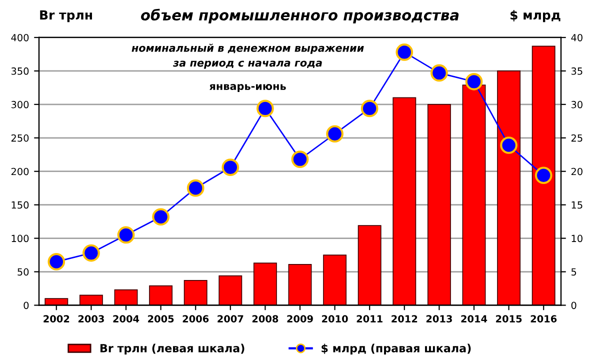  What do you see at coordinates (543, 318) in the screenshot?
I see `x-tick-label: 2016` at bounding box center [543, 318].